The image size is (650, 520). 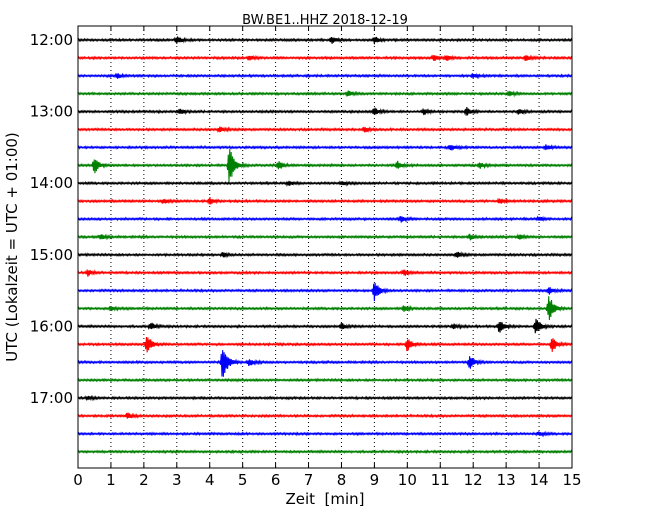 What do you see at coordinates (51, 183) in the screenshot?
I see `y-tick-label: 14:00` at bounding box center [51, 183].